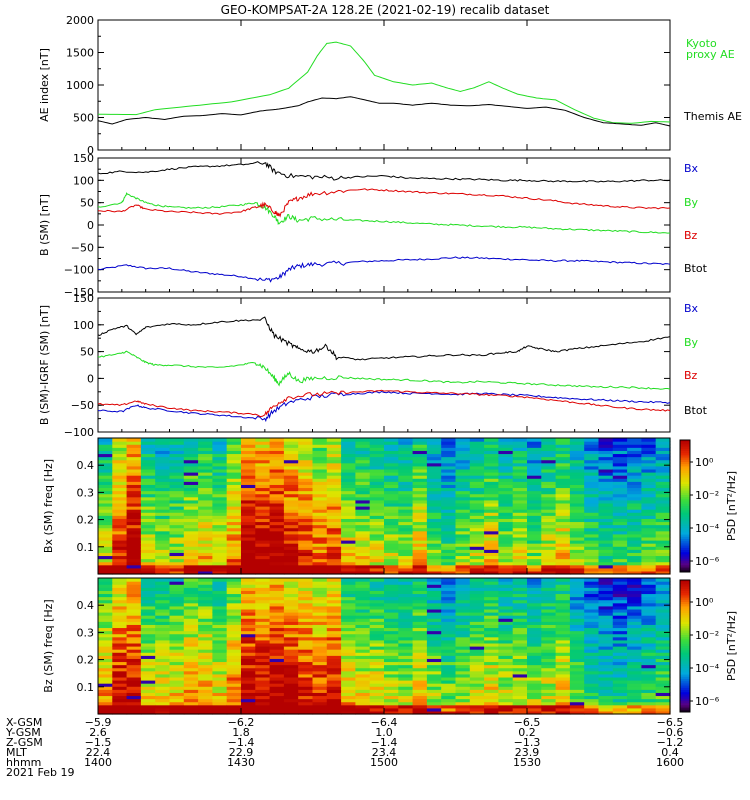  I want to click on ephemeris-value: −0.6, so click(670, 732).